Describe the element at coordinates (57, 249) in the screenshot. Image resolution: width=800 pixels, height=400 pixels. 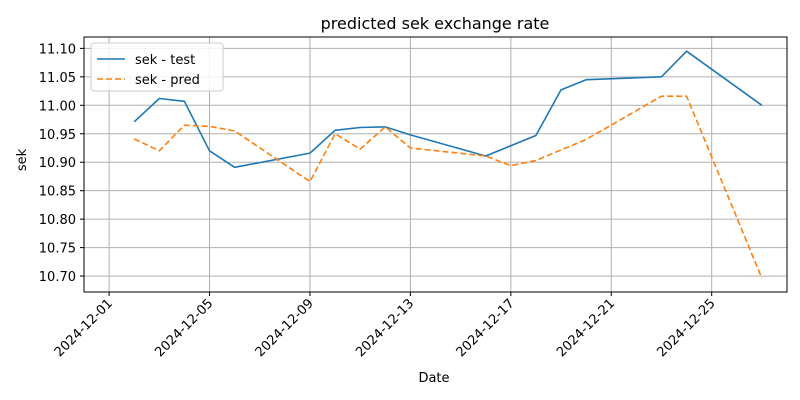
I see `y-tick-label: 10.75` at that location.